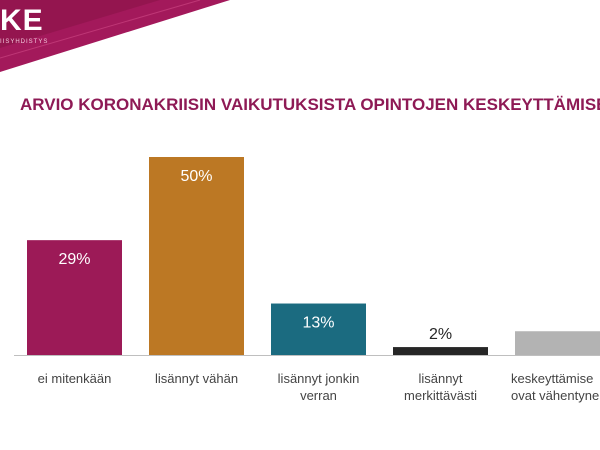  What do you see at coordinates (115, 36) in the screenshot?
I see `header-banner` at bounding box center [115, 36].